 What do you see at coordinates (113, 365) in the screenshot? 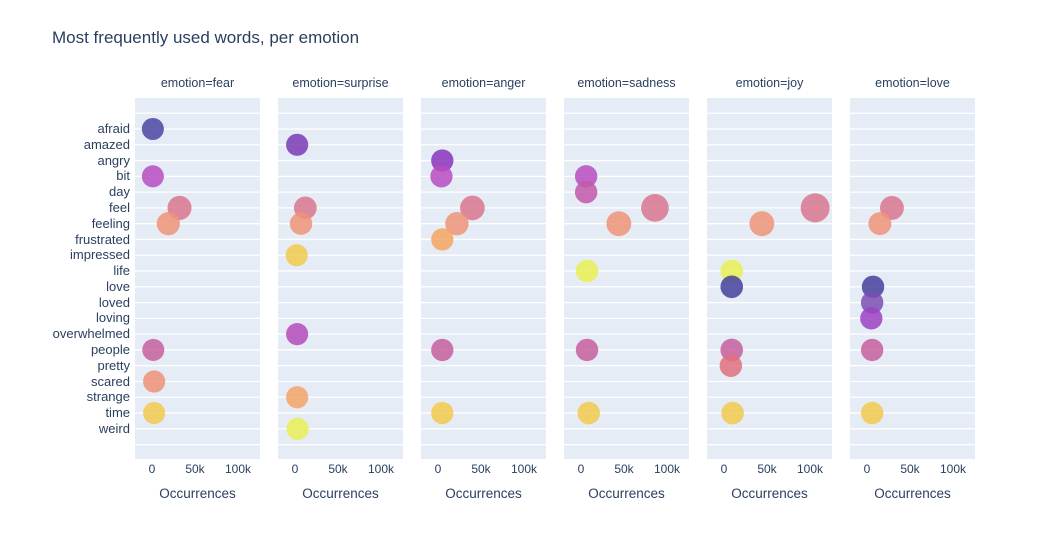
I see `y-axis-label-pretty: pretty` at bounding box center [113, 365].